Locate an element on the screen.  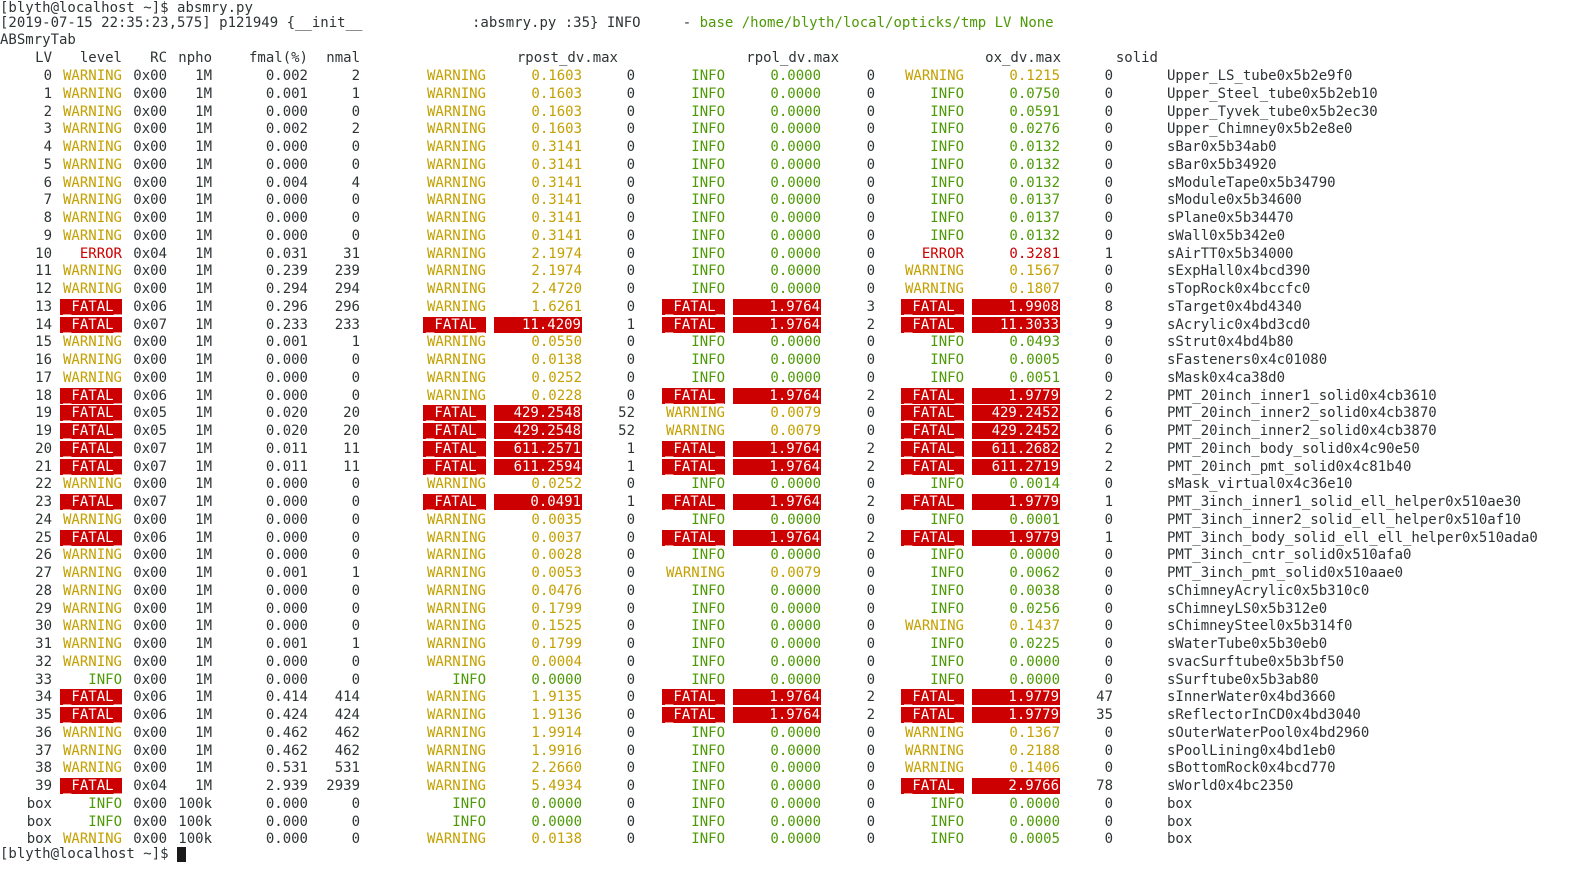
solid-cell: PMT_20inch_pmt_solid0x4c81b40 is located at coordinates (1289, 466).